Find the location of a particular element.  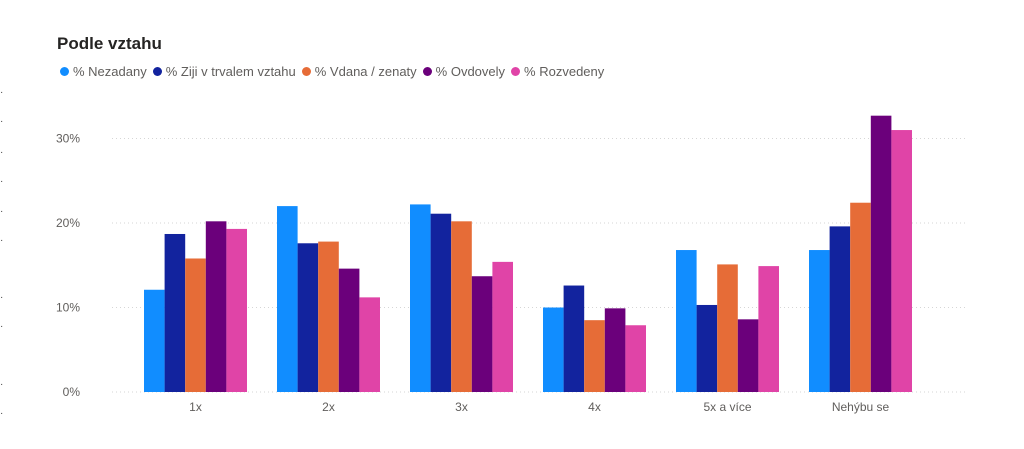

chart-title: Podle vztahu is located at coordinates (109, 43).